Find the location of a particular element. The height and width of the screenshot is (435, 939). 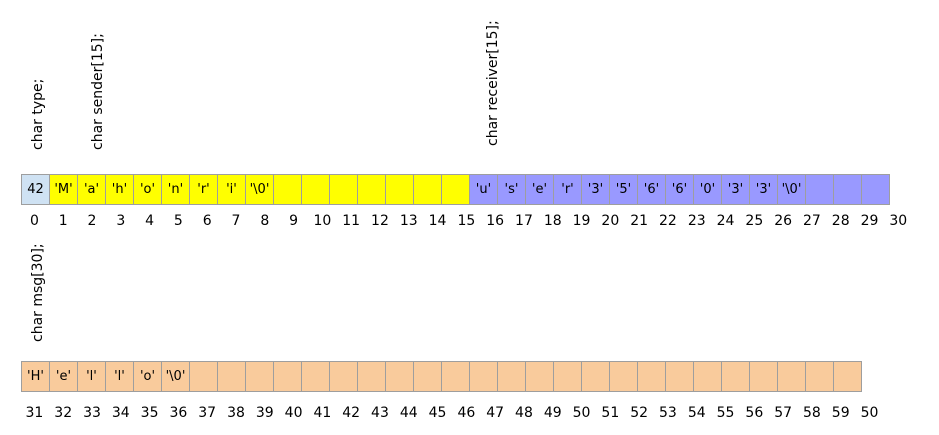

memory-row-msg: 'H''e''l''l''o' '\0' is located at coordinates (441, 376).